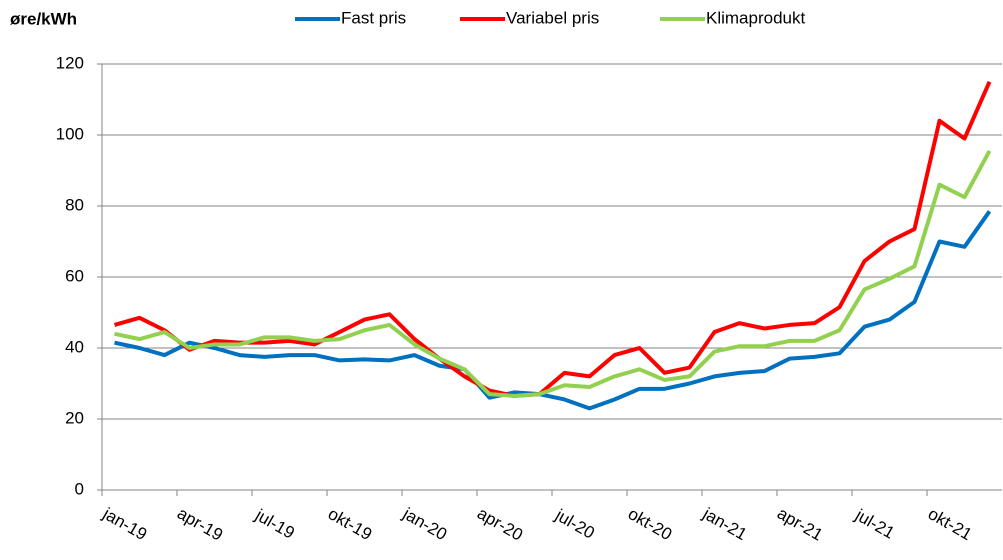 The width and height of the screenshot is (1003, 560). Describe the element at coordinates (74, 417) in the screenshot. I see `y-tick-label: 20` at that location.